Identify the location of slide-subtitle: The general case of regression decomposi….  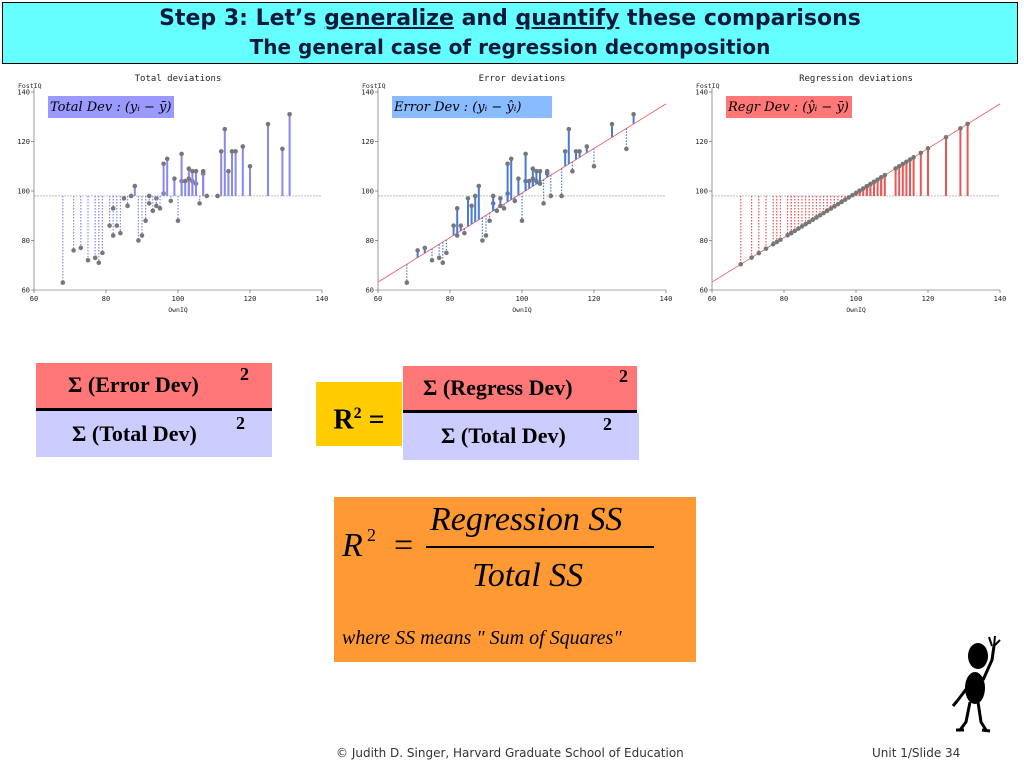
(510, 47).